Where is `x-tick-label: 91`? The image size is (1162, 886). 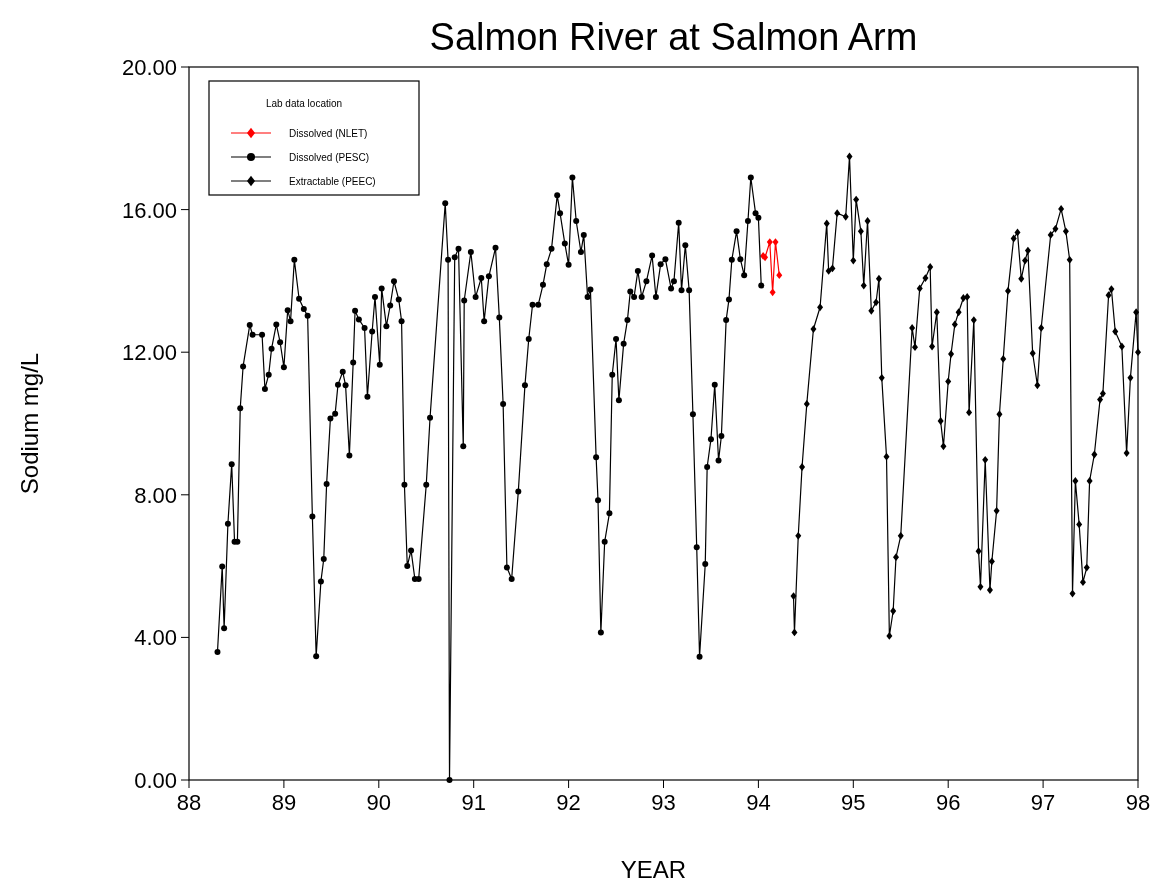
x-tick-label: 91 is located at coordinates (473, 802).